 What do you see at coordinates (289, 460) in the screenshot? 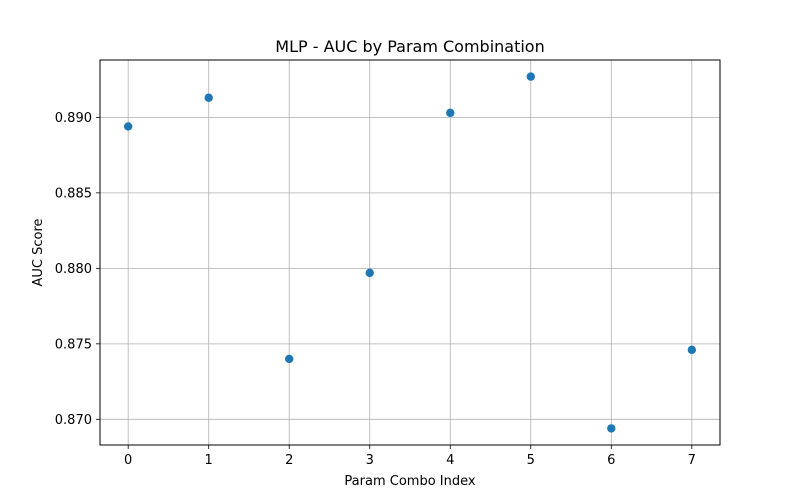
I see `x-tick-label: 2` at bounding box center [289, 460].